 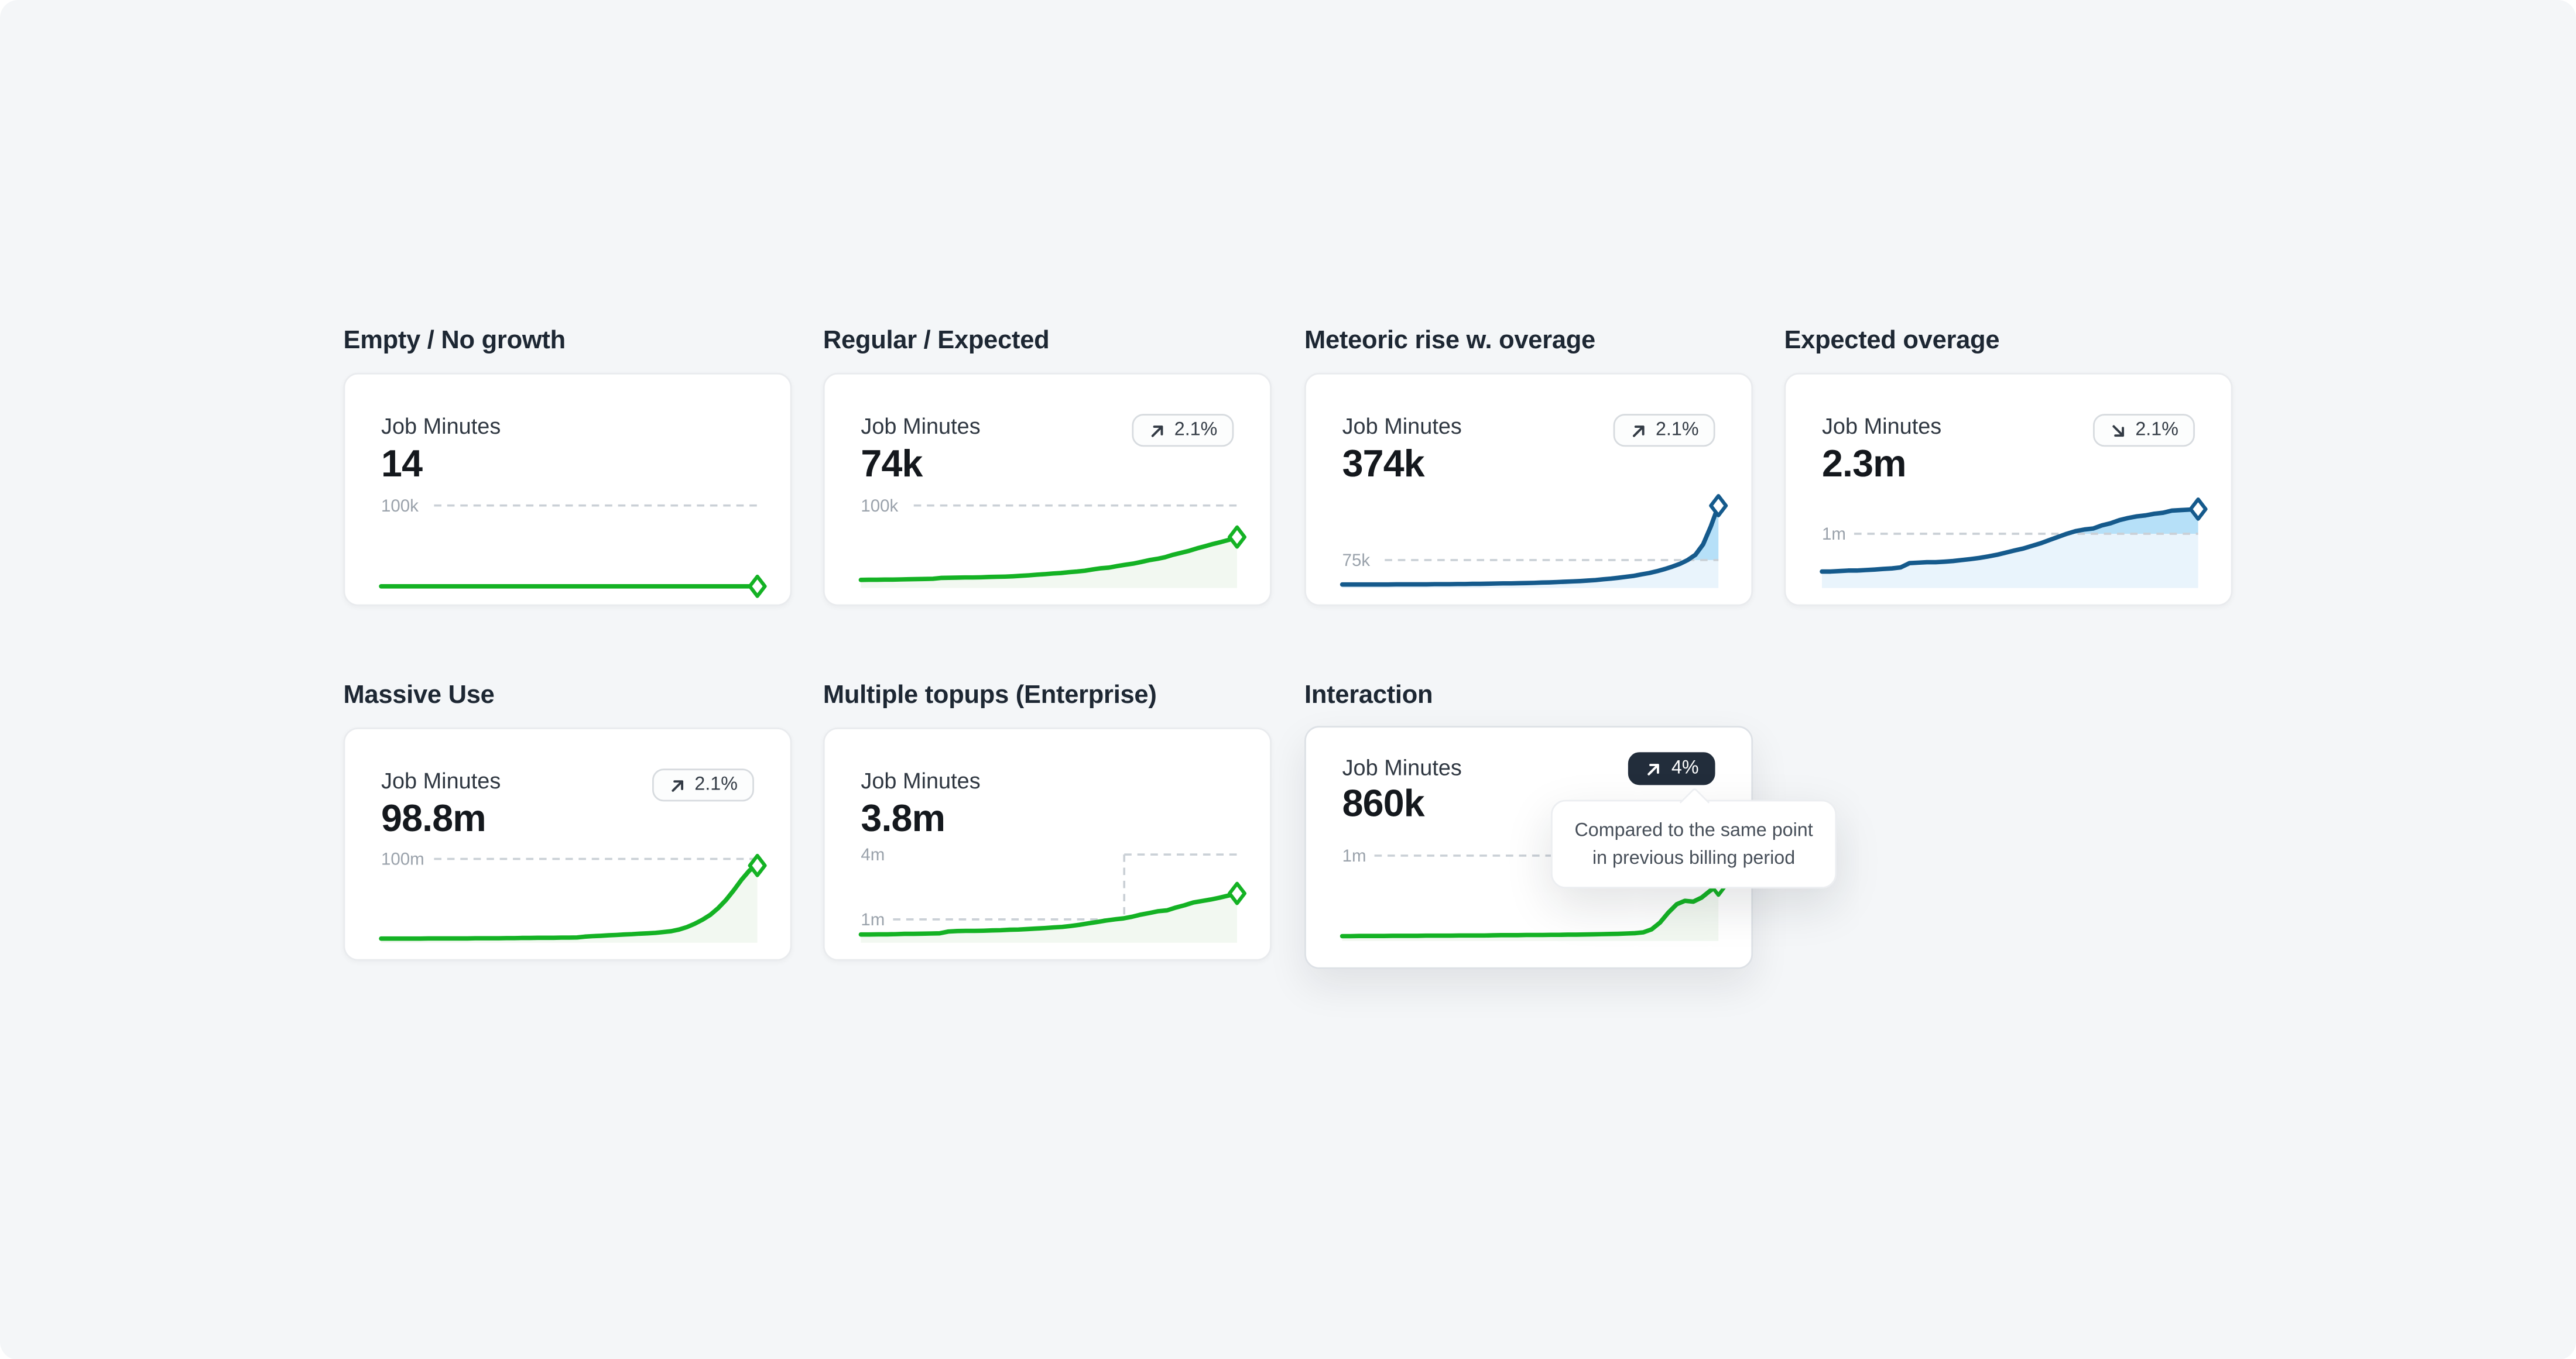 What do you see at coordinates (990, 696) in the screenshot?
I see `section-title: Multiple topups (Enterprise)` at bounding box center [990, 696].